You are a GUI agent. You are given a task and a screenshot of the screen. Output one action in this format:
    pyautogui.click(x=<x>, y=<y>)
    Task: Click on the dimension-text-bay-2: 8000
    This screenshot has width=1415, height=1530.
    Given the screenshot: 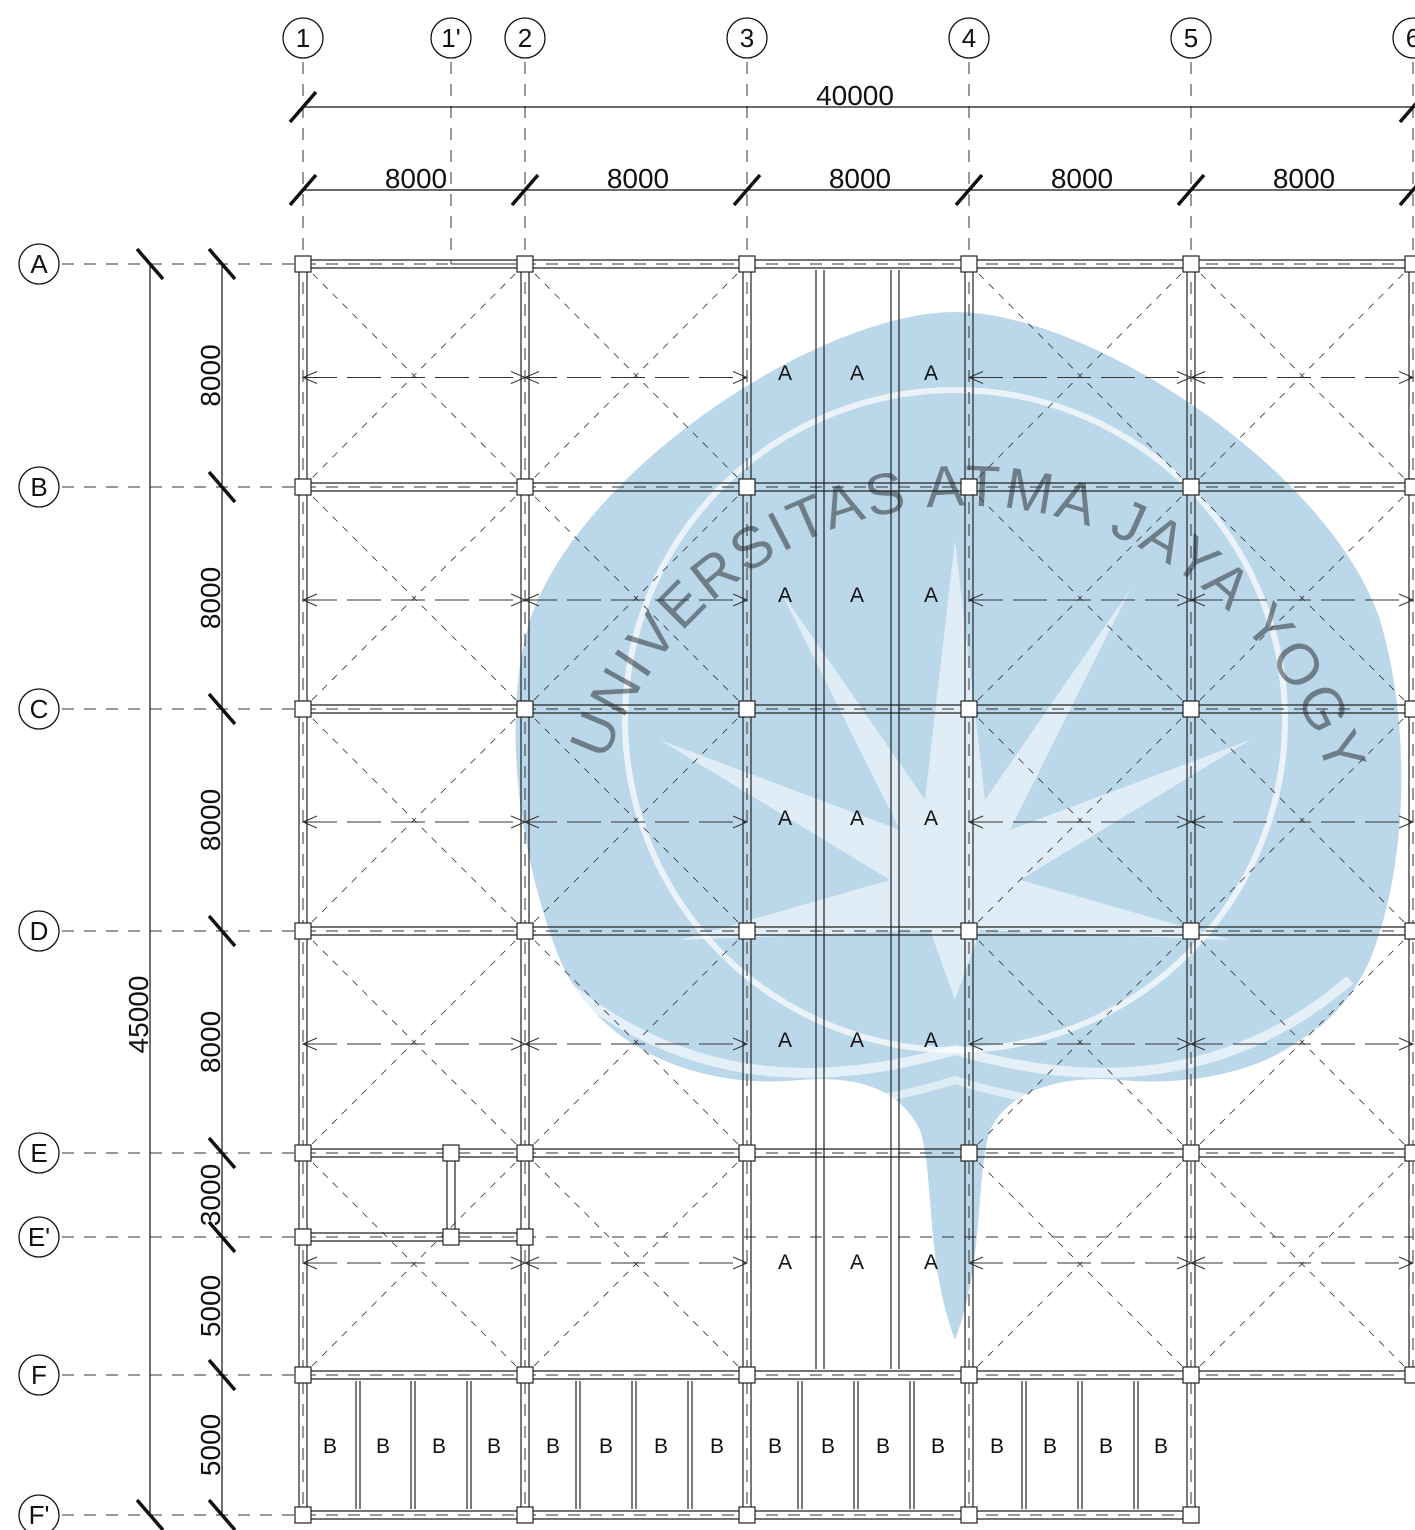 What is the action you would take?
    pyautogui.click(x=860, y=178)
    